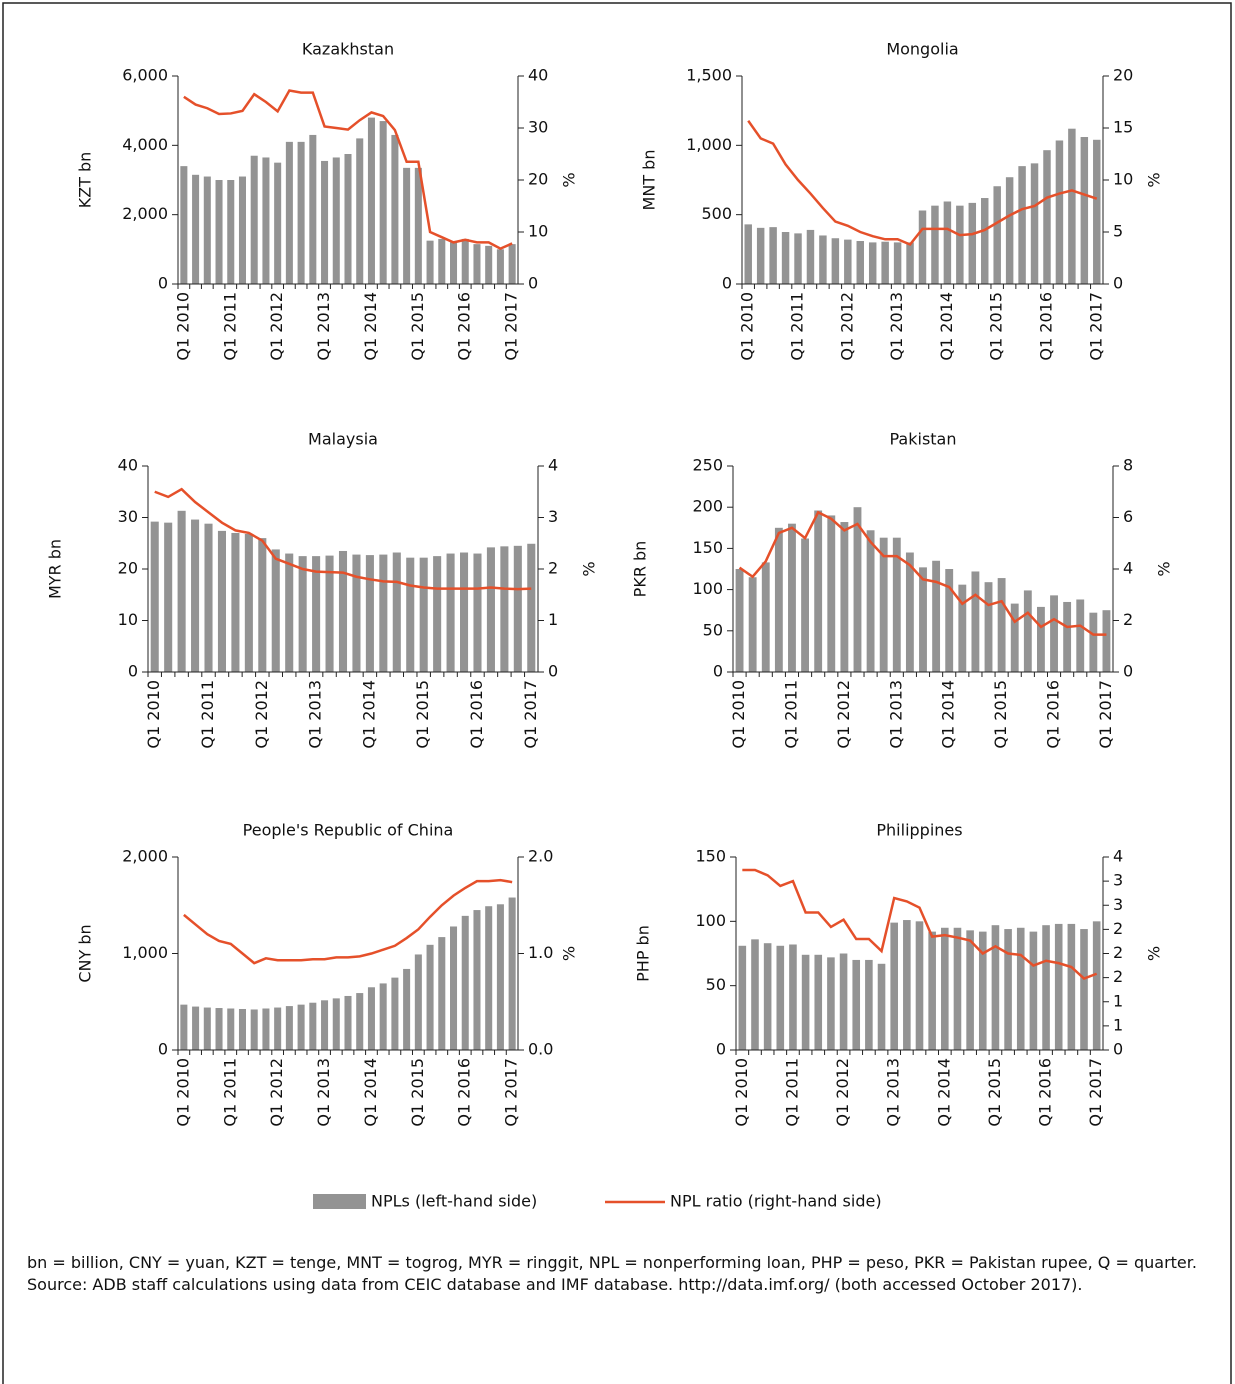 The image size is (1235, 1384). Describe the element at coordinates (643, 953) in the screenshot. I see `y-axis-label: PHP bn` at that location.